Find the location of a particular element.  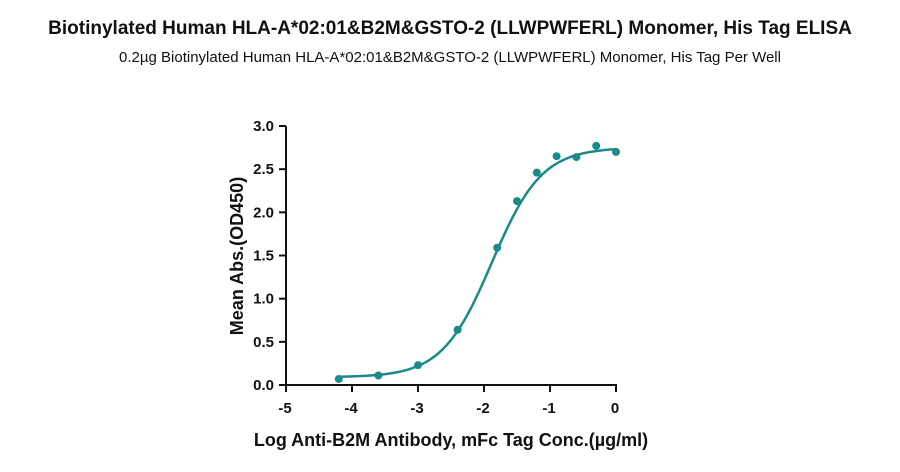

y-tick-label: 3.0 is located at coordinates (263, 126).